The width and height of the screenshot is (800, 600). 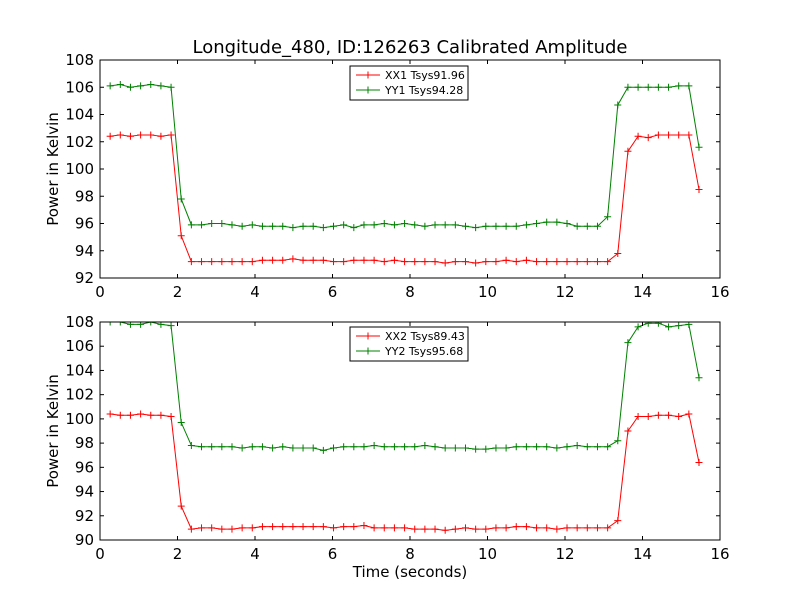 I want to click on y-tick-label: 100, so click(x=79, y=419).